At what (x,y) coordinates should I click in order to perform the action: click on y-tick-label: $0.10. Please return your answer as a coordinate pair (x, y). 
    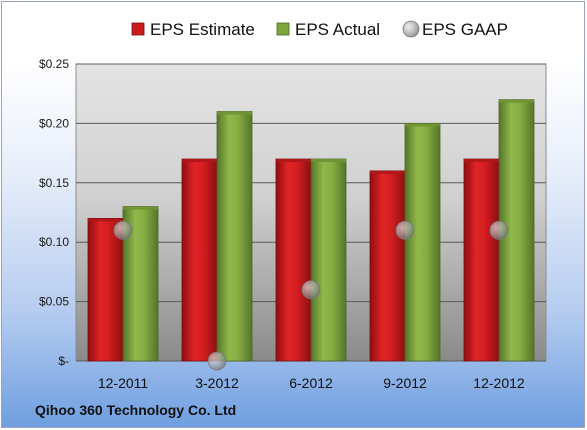
    Looking at the image, I should click on (54, 242).